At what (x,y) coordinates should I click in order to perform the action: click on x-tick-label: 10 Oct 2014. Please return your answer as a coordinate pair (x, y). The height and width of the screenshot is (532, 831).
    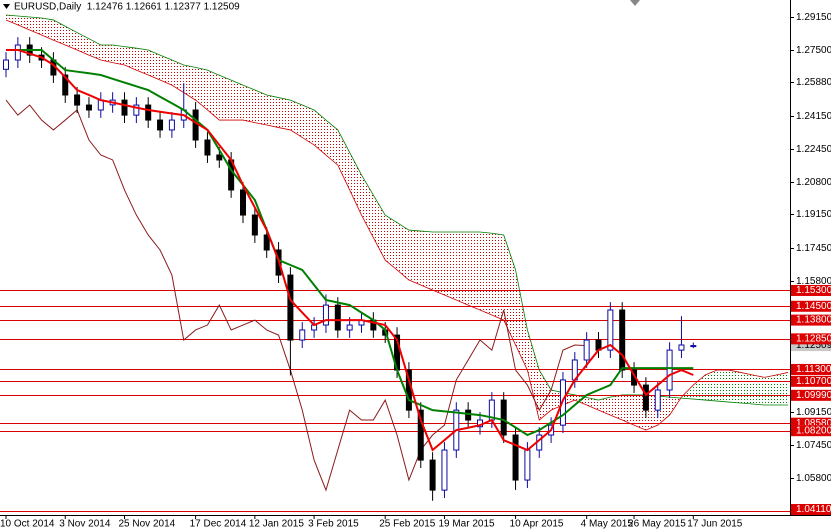
    Looking at the image, I should click on (27, 524).